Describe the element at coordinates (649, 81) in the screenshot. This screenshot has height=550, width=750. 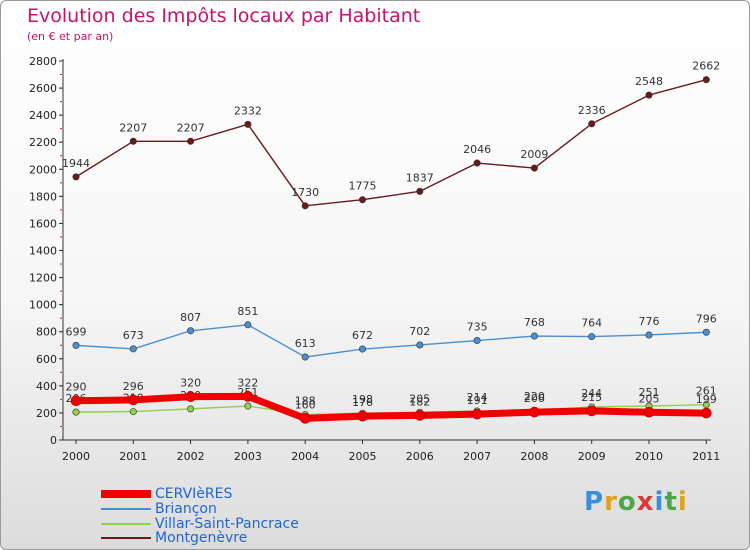
I see `data-label: 2548` at that location.